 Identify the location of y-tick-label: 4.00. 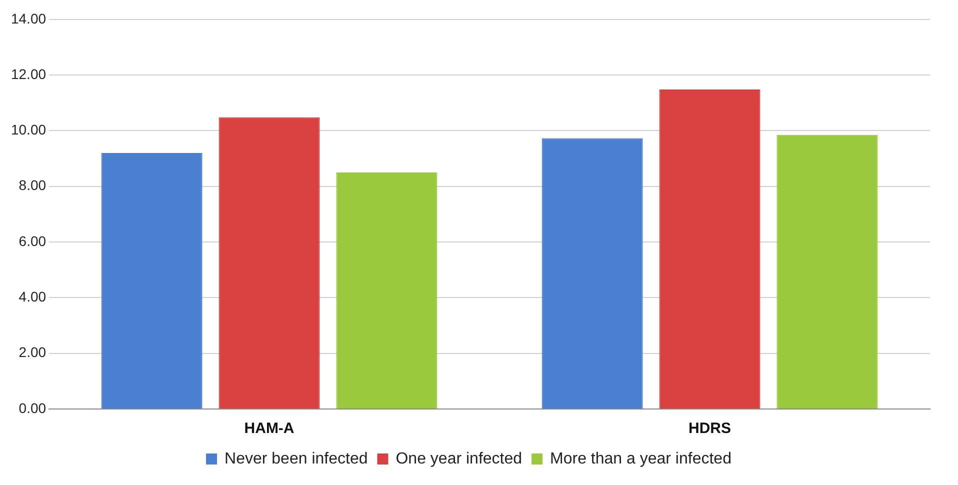
(32, 296).